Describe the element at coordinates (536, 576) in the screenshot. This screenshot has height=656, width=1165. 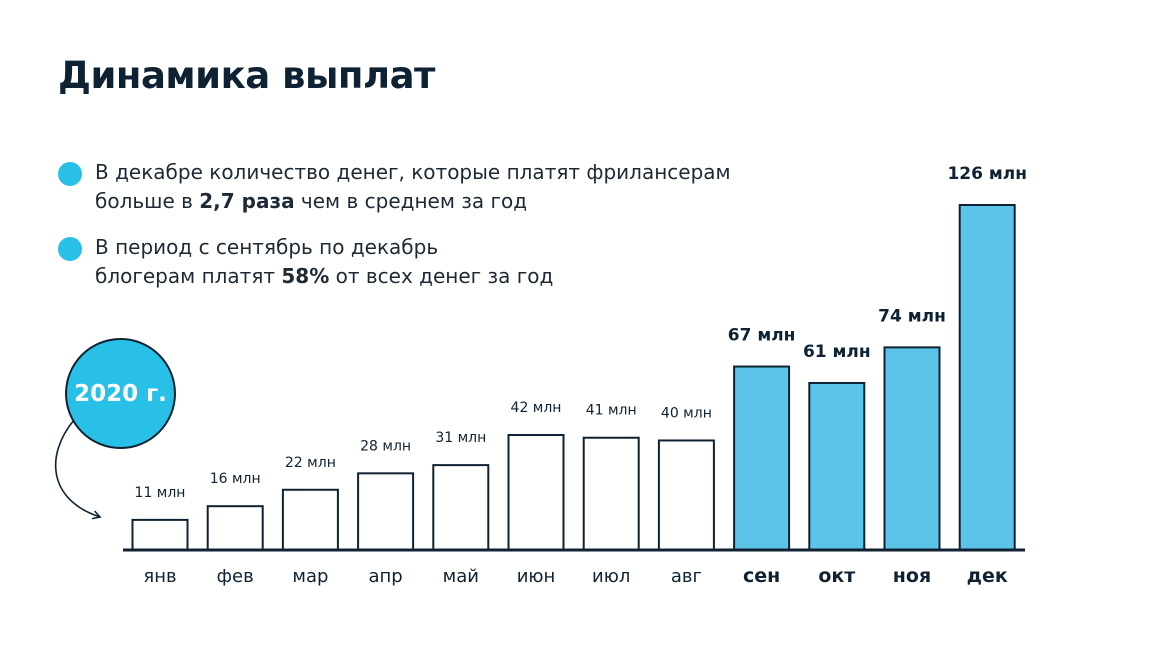
I see `category-label-6: июн` at that location.